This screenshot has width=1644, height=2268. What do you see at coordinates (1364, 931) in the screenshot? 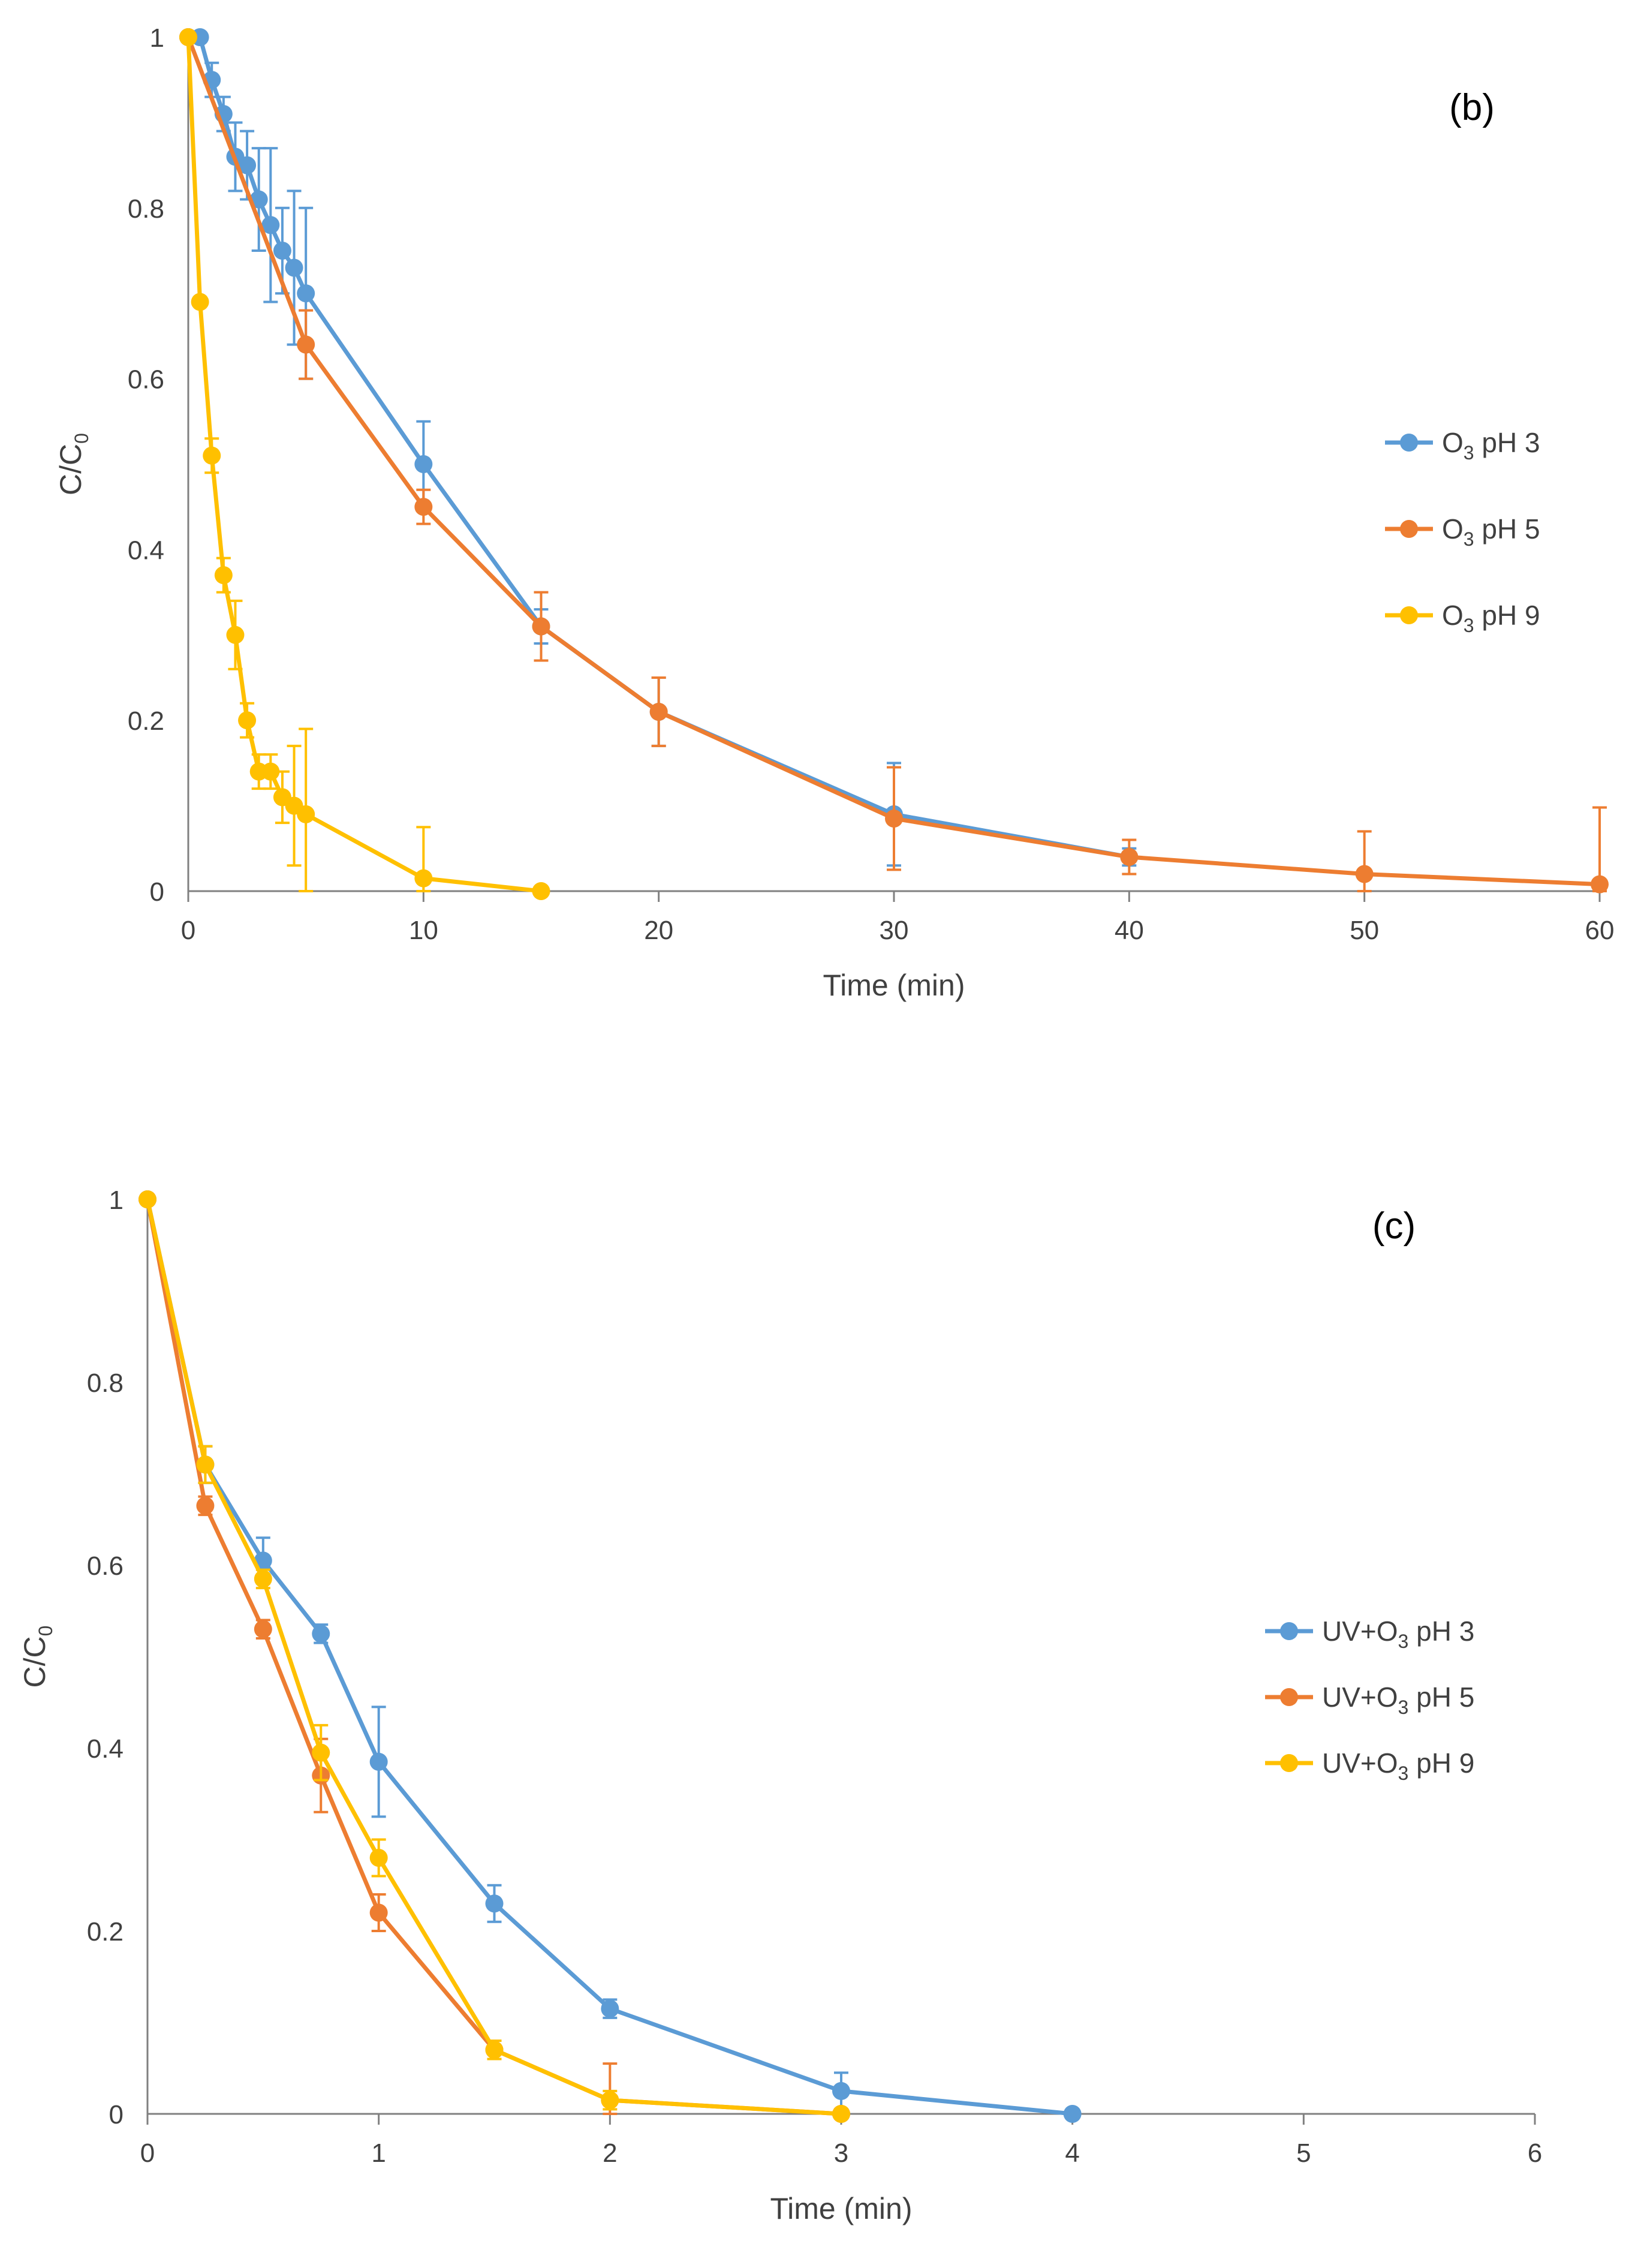
I see `x-tick-label: 50` at bounding box center [1364, 931].